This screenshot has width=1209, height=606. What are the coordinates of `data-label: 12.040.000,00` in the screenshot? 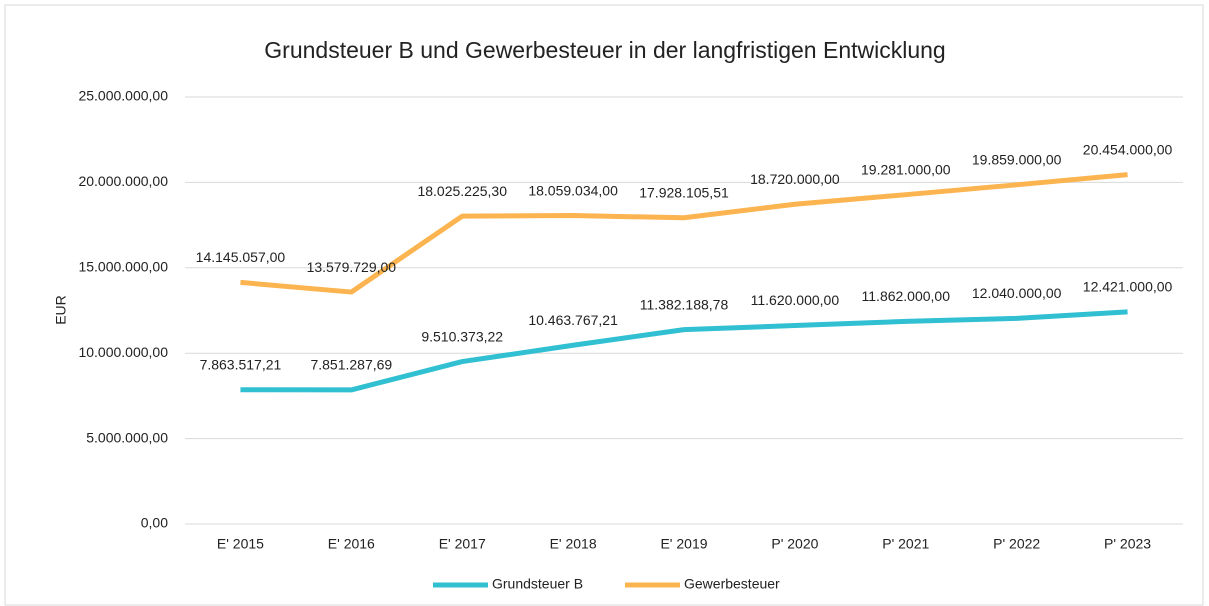 It's located at (1017, 293).